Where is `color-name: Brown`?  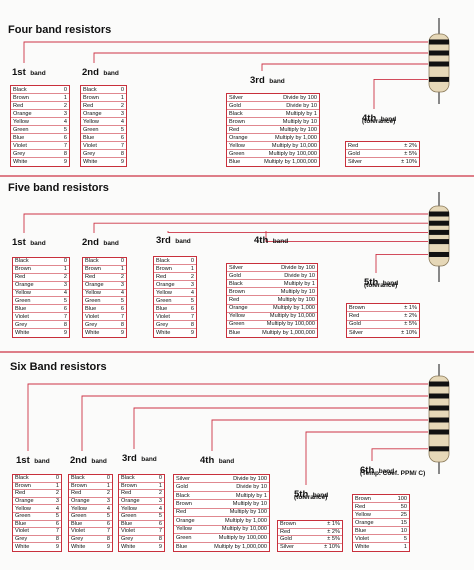 color-name: Brown is located at coordinates (79, 485).